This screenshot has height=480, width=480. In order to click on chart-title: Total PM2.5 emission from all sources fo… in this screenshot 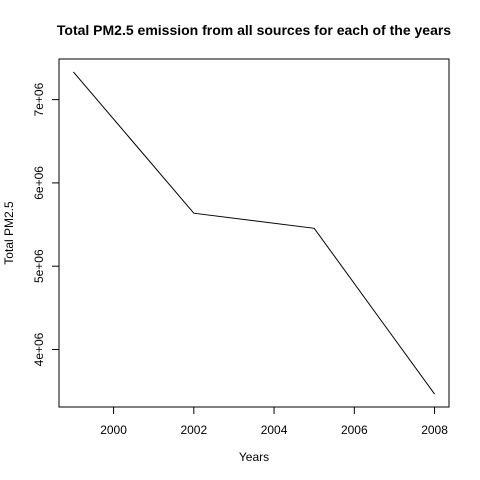, I will do `click(254, 30)`.